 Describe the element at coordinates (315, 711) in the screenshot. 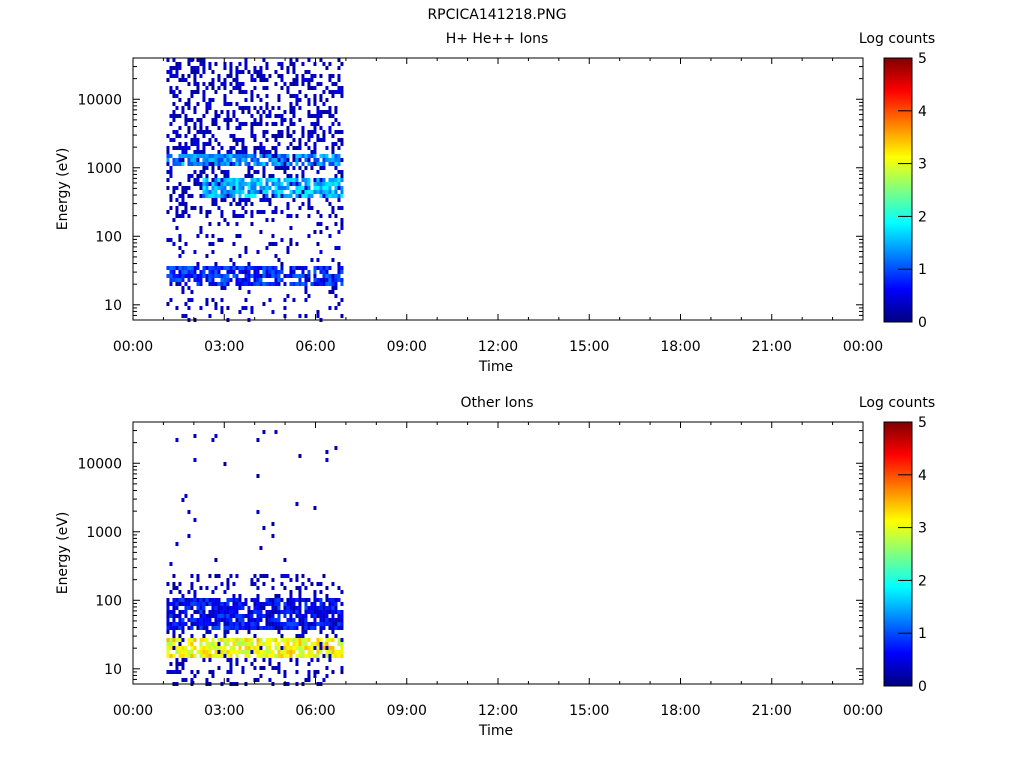

I see `x-tick-label: 06:00` at that location.